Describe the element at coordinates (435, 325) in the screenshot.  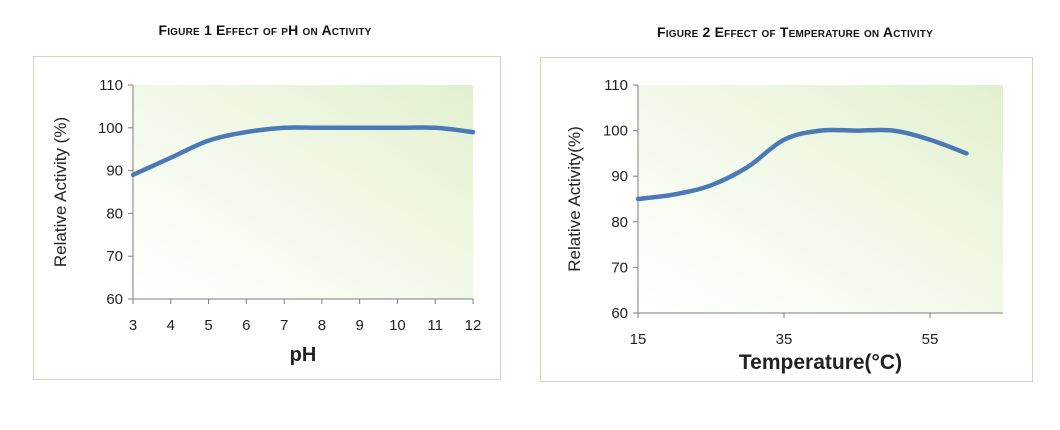
I see `x-tick-label: 11` at that location.